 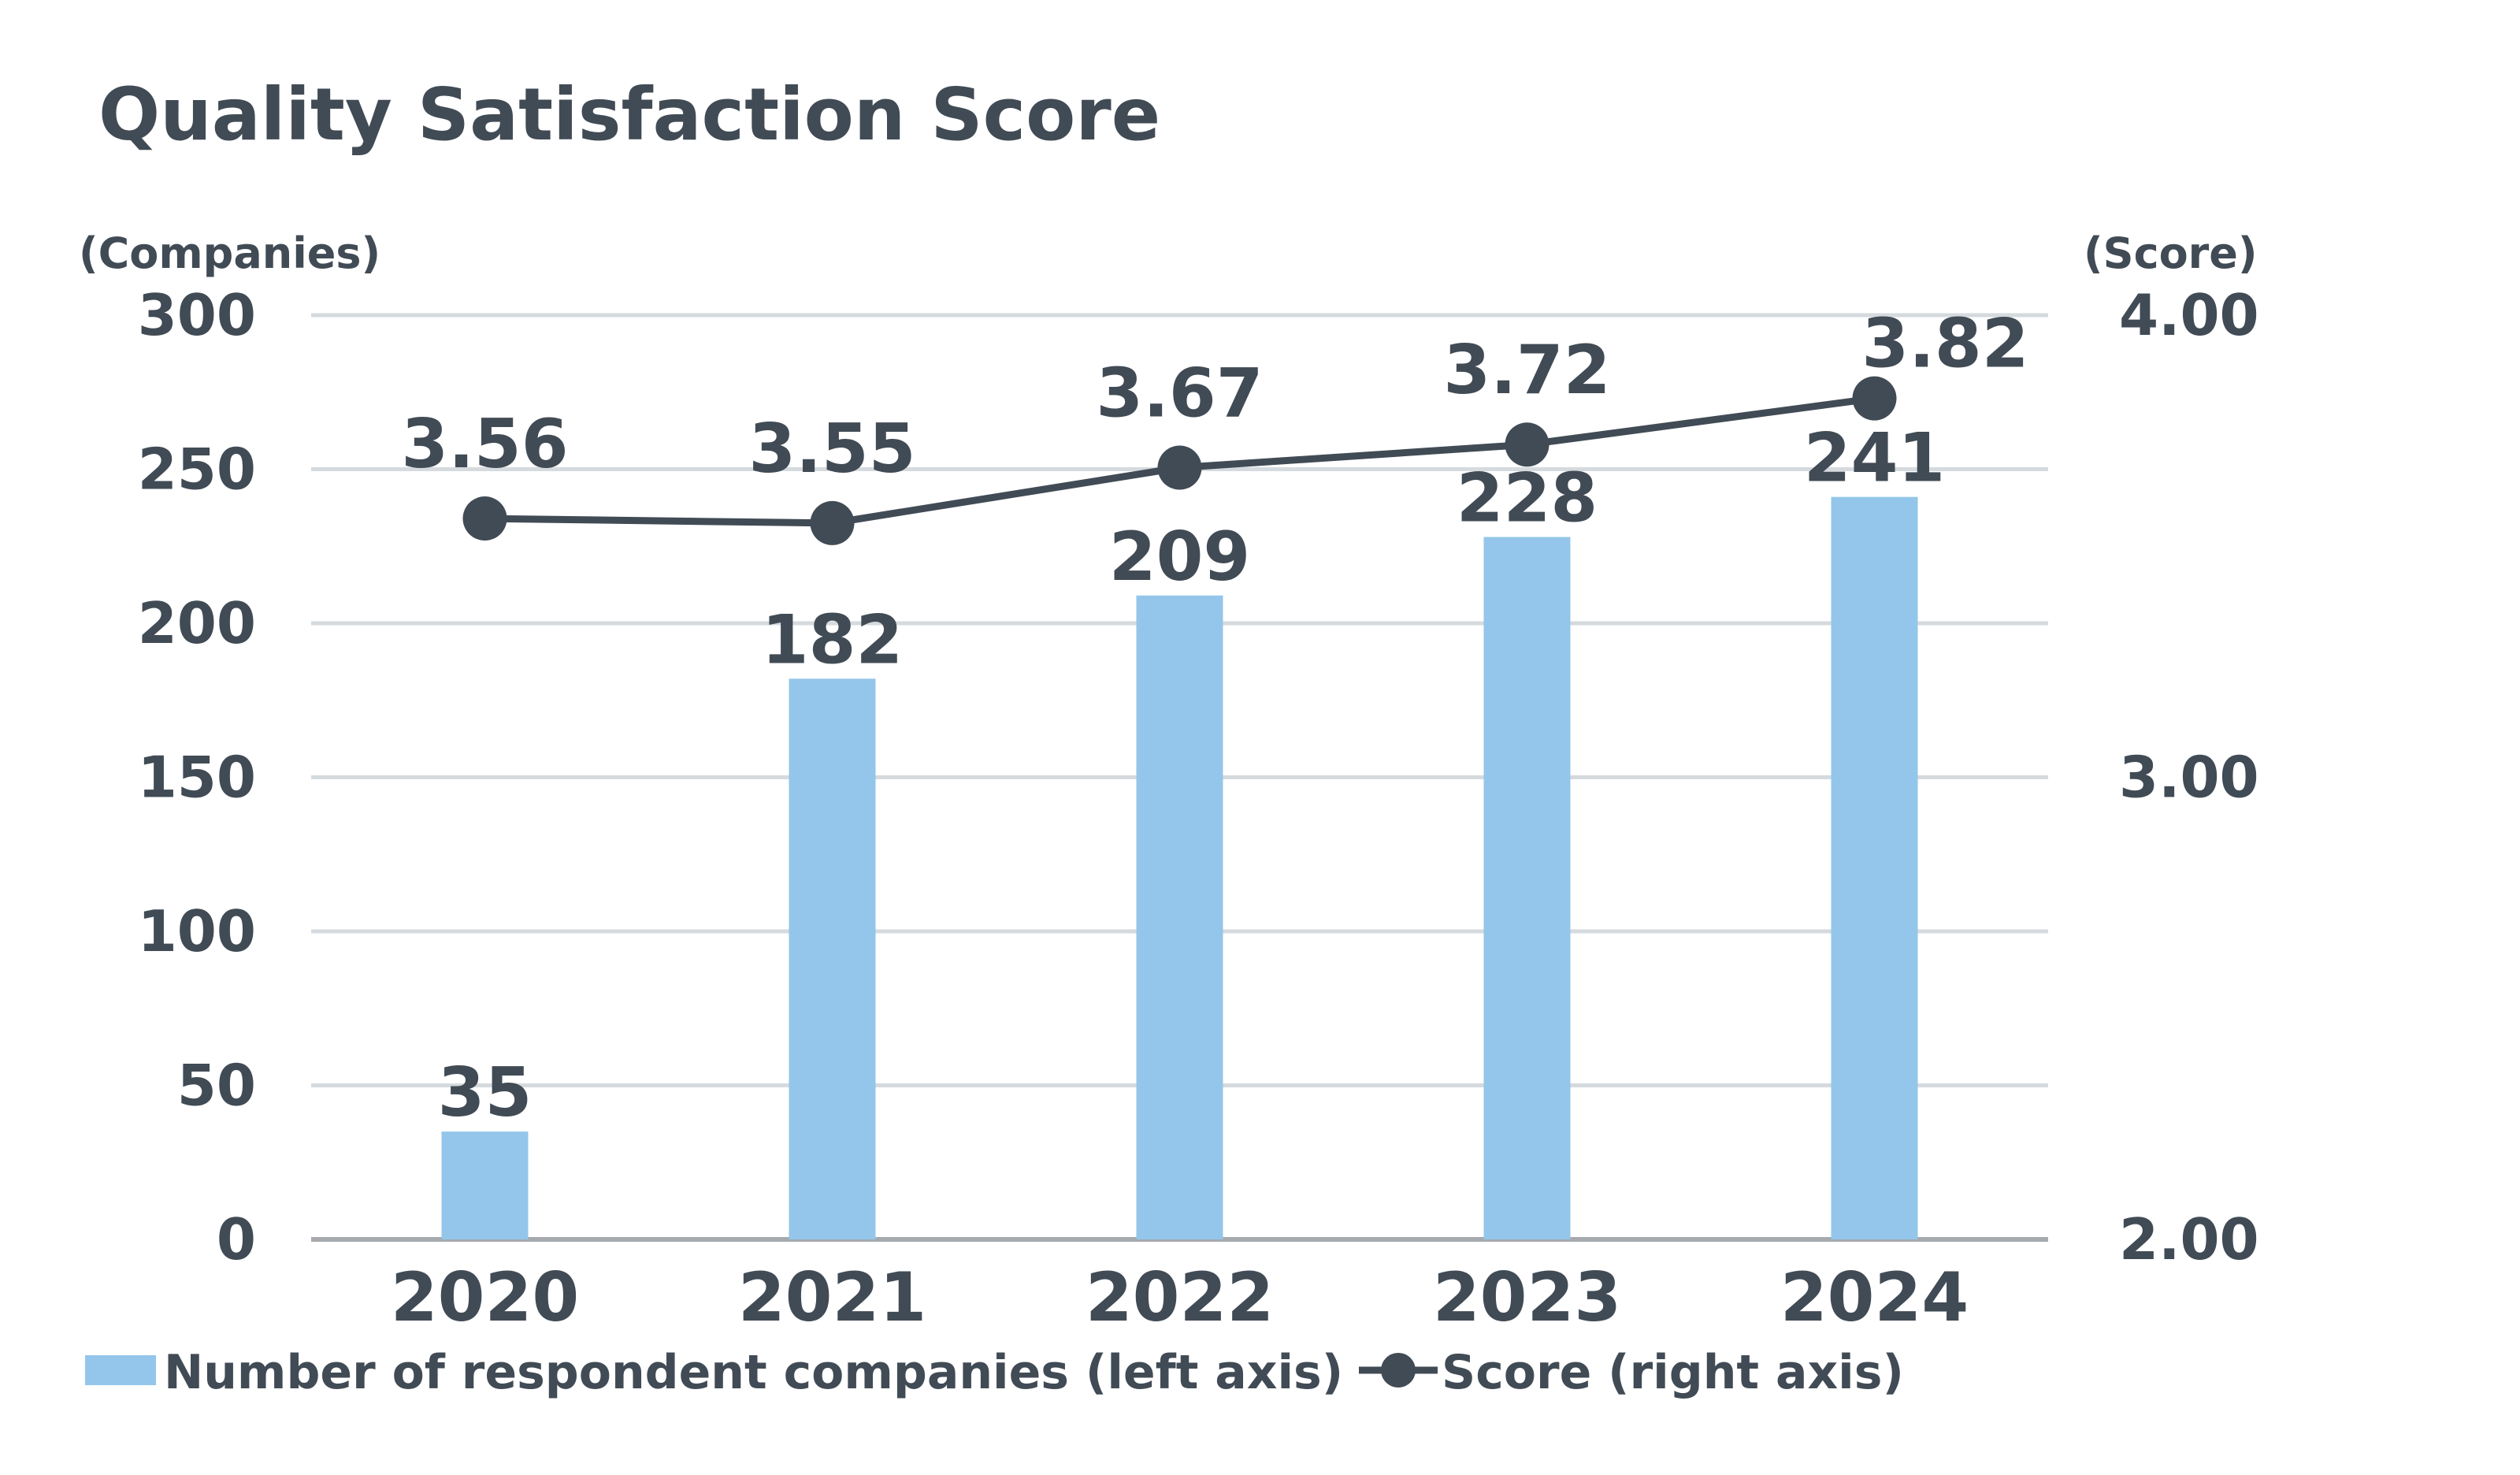 What do you see at coordinates (197, 931) in the screenshot?
I see `left-tick-100: 100` at bounding box center [197, 931].